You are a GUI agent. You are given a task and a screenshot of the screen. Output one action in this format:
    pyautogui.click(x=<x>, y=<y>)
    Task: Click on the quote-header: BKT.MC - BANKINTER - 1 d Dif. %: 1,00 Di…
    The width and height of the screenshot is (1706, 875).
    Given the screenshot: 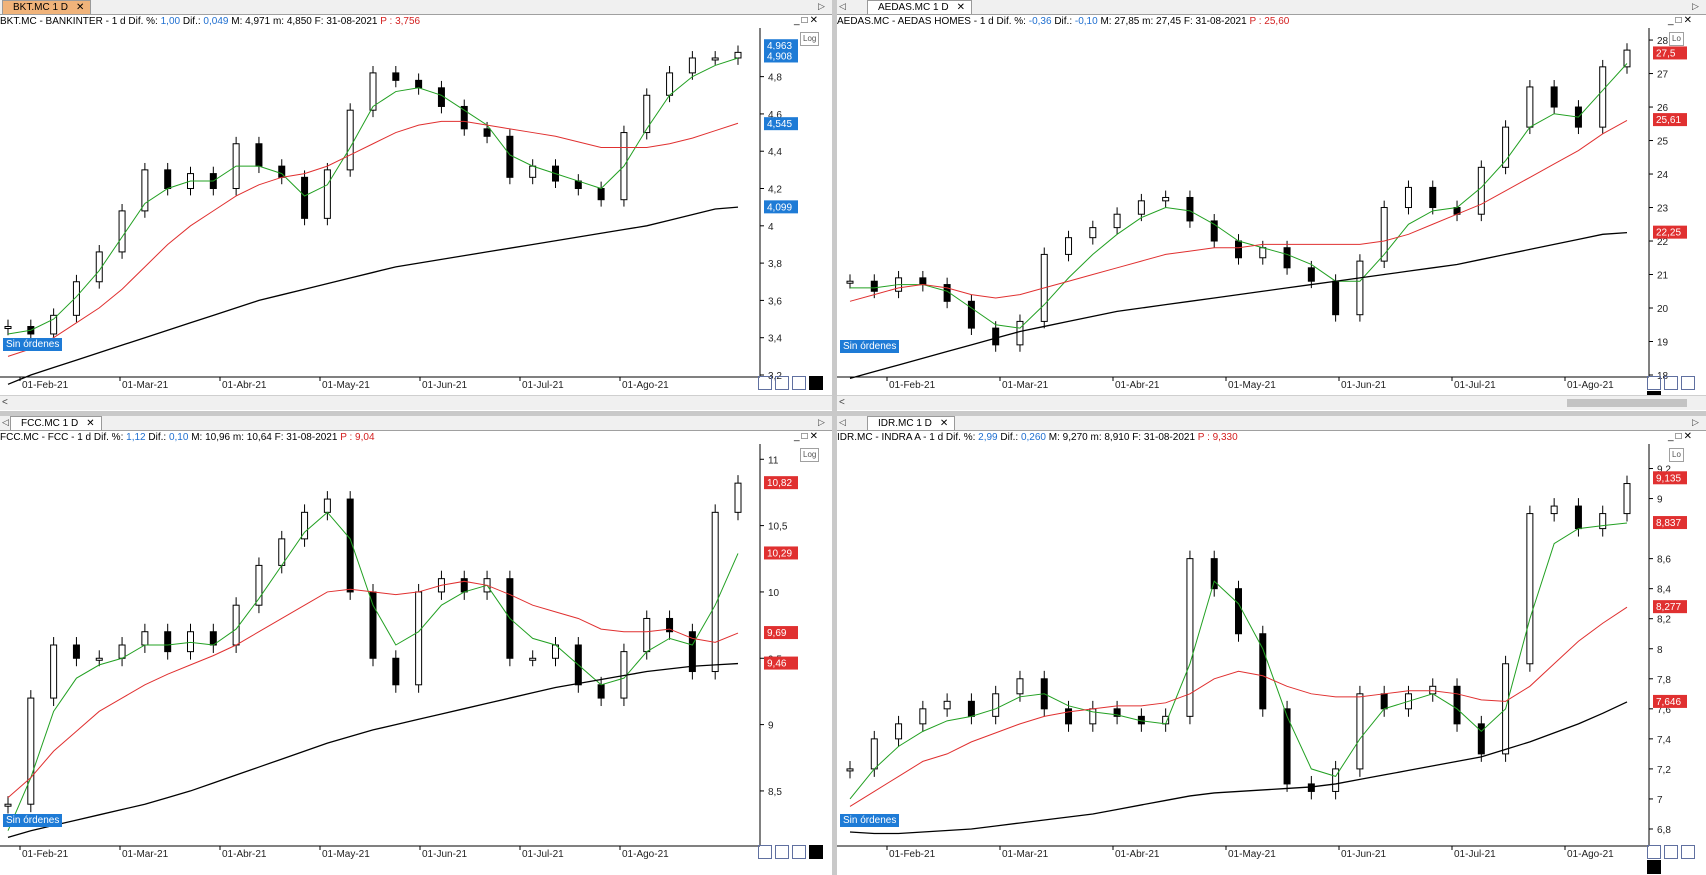 What is the action you would take?
    pyautogui.click(x=416, y=21)
    